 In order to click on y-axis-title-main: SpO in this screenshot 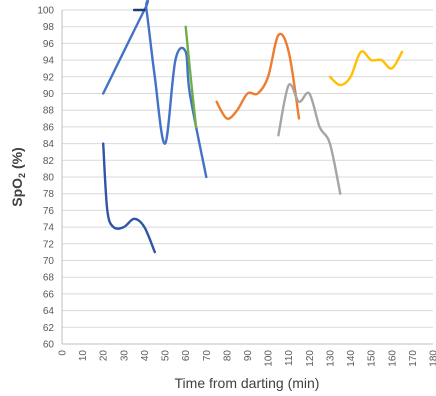, I will do `click(17, 192)`.